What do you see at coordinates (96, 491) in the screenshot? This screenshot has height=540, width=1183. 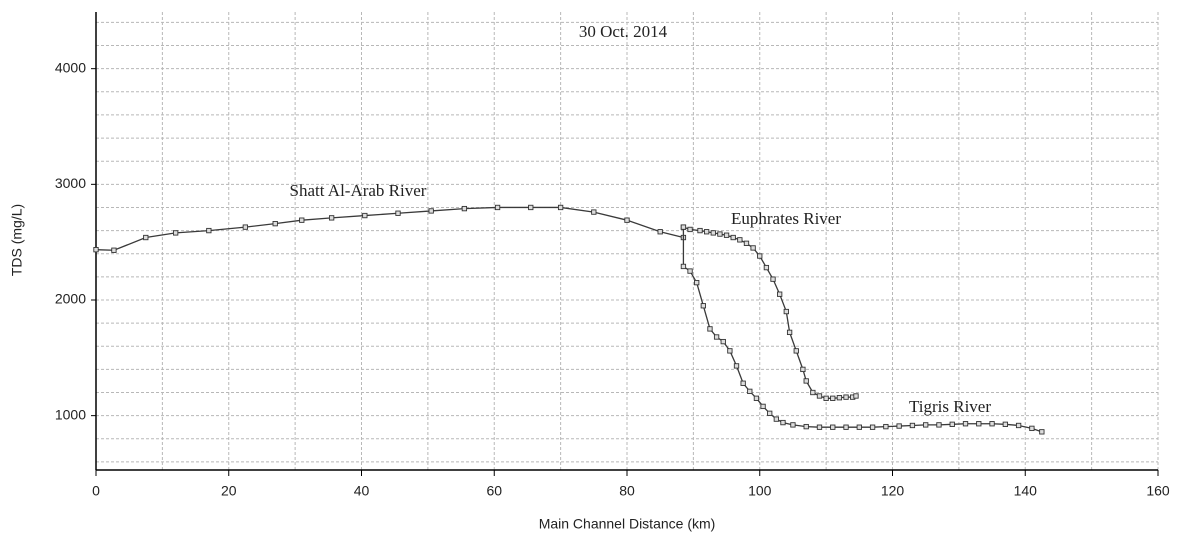 I see `x-tick-label: 0` at bounding box center [96, 491].